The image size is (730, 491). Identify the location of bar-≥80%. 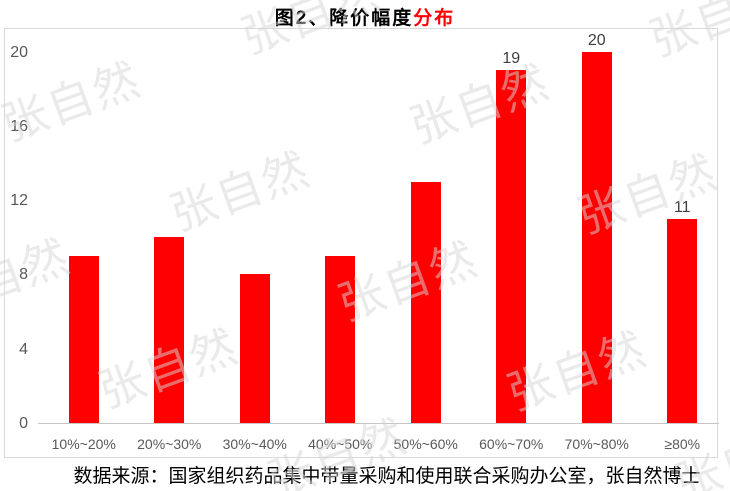
(682, 320).